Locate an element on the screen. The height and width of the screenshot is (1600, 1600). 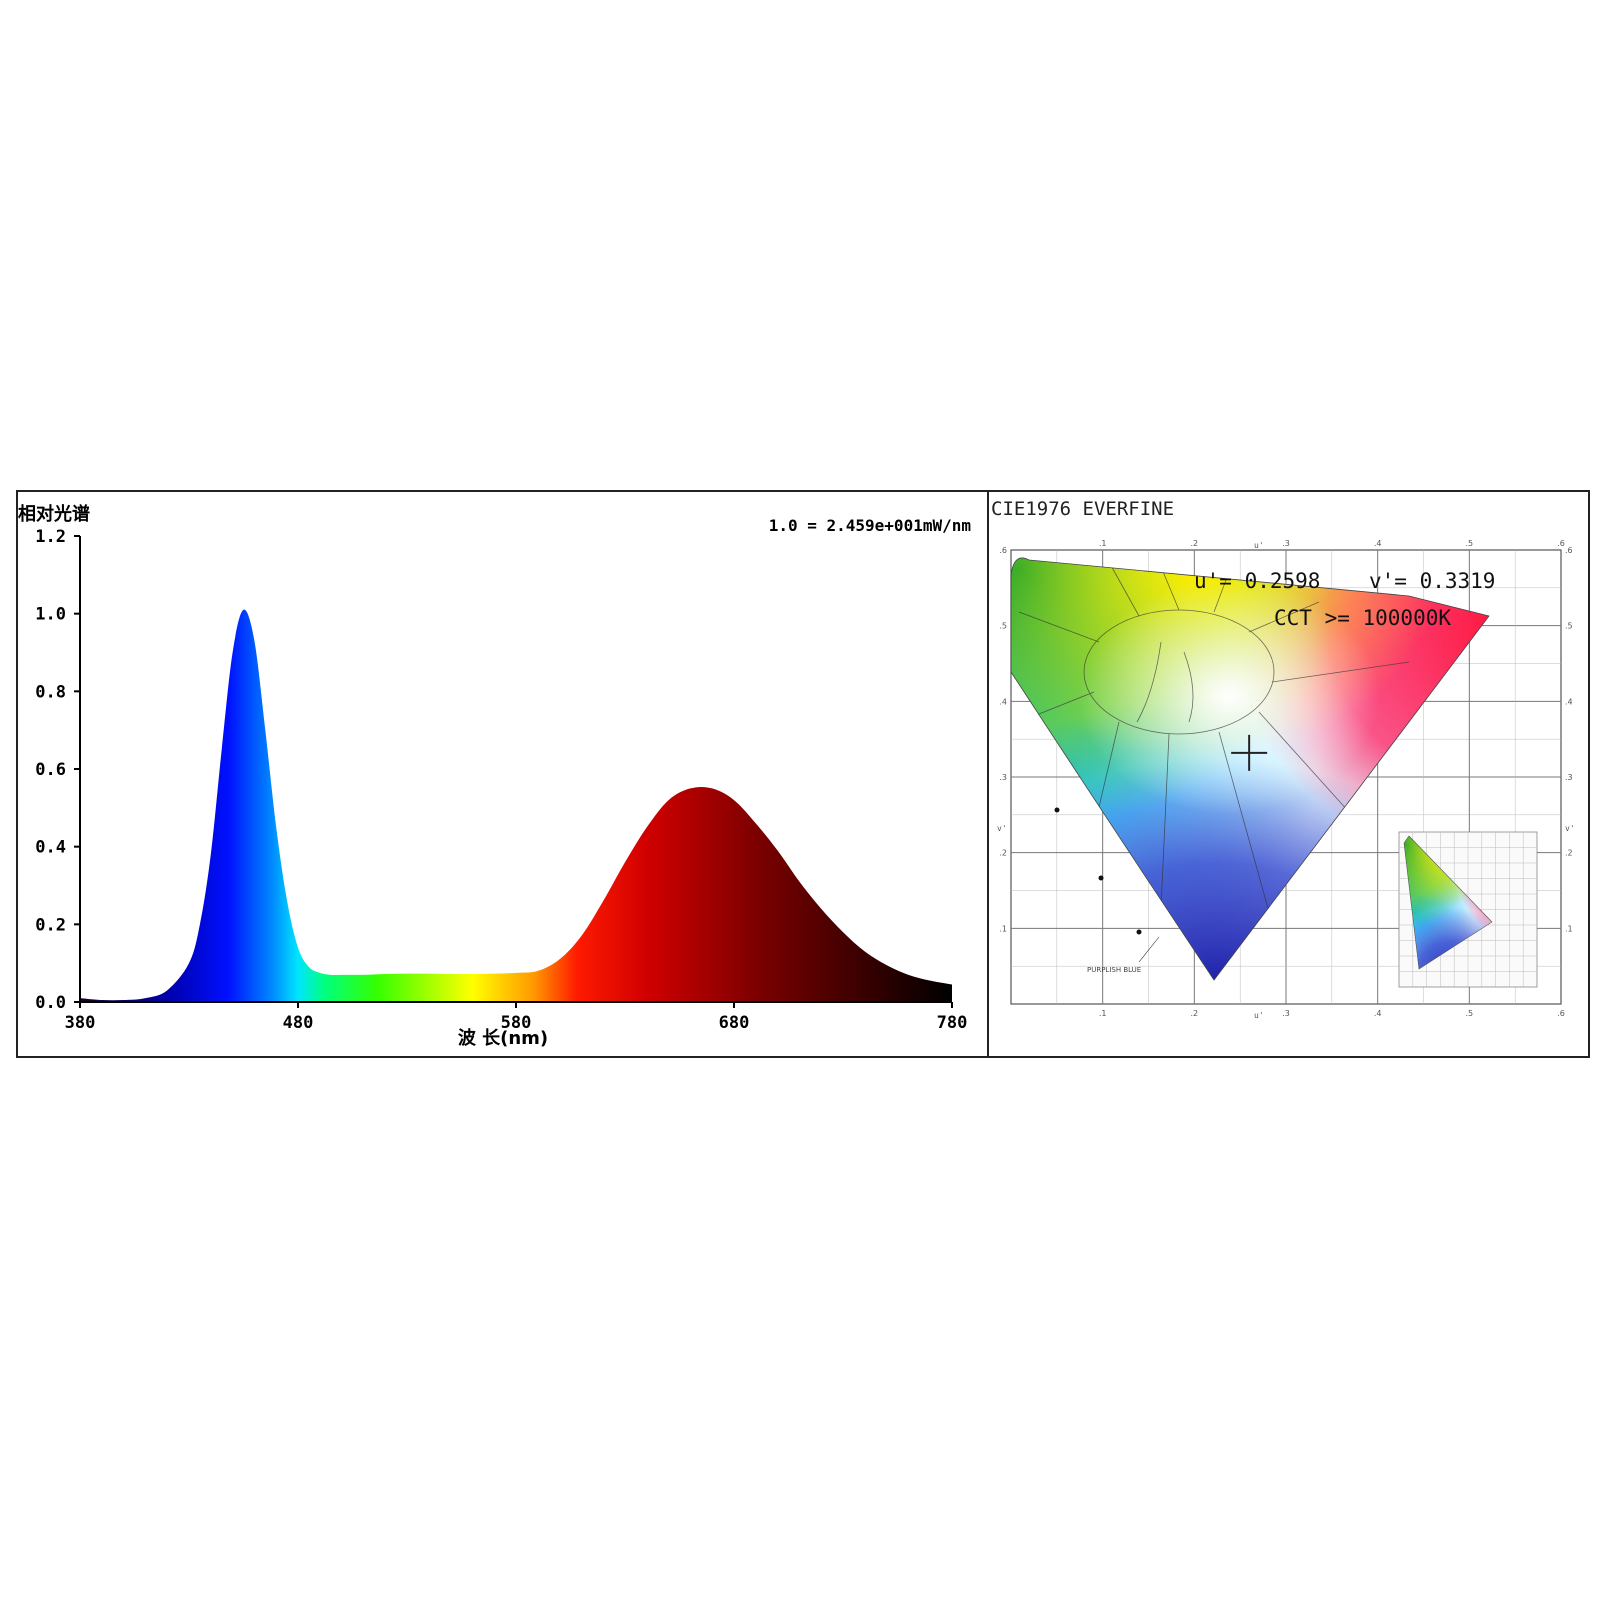
v-prime-value: v'= 0.3319 is located at coordinates (1432, 581).